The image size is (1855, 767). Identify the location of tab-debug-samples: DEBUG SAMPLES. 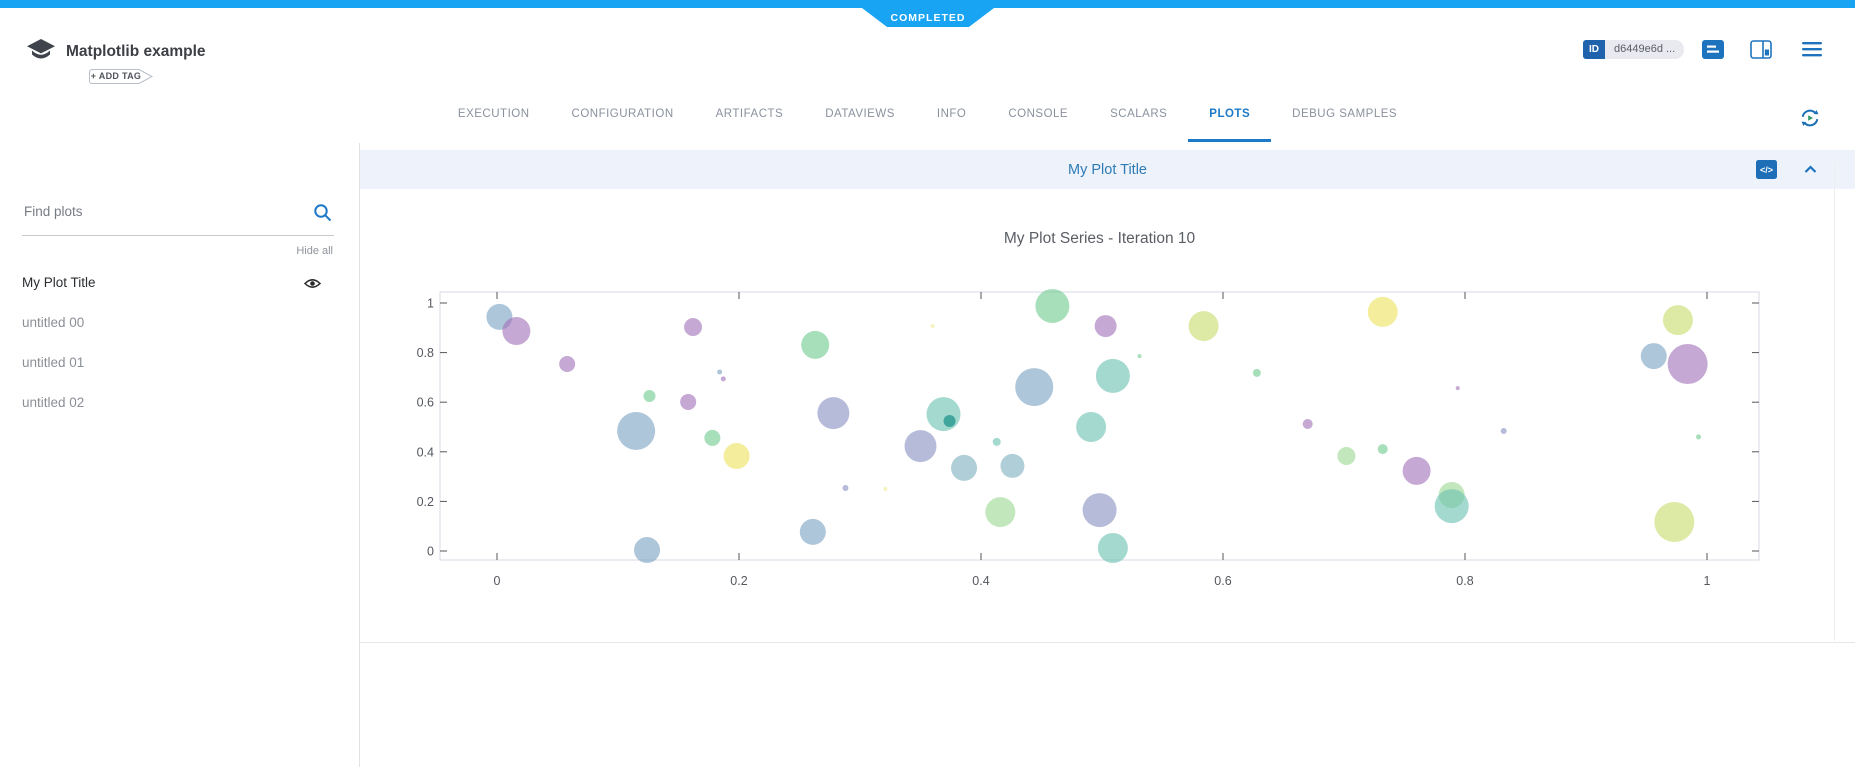
(1345, 114).